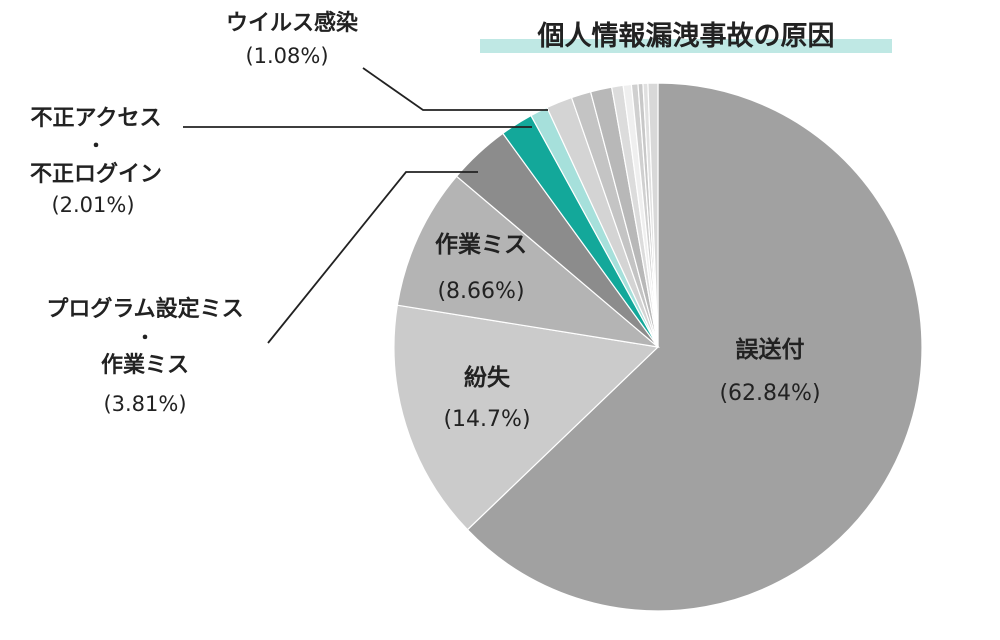  What do you see at coordinates (487, 377) in the screenshot?
I see `slice-label-loss: 紛失` at bounding box center [487, 377].